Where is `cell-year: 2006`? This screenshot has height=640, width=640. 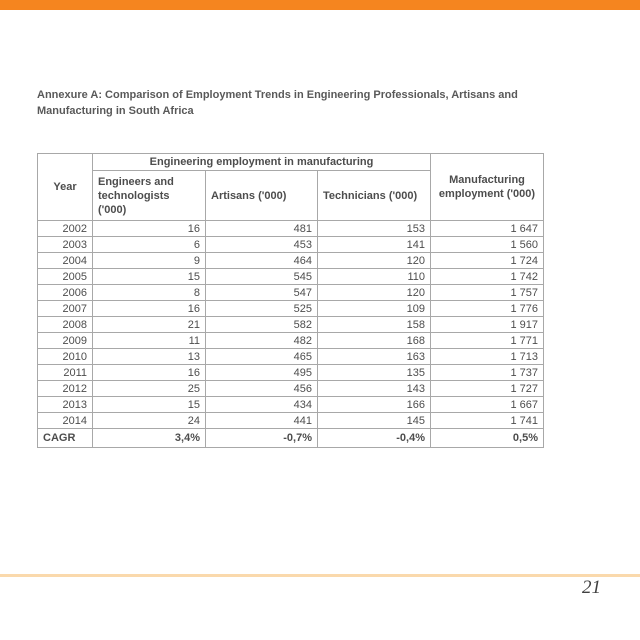 cell-year: 2006 is located at coordinates (65, 292).